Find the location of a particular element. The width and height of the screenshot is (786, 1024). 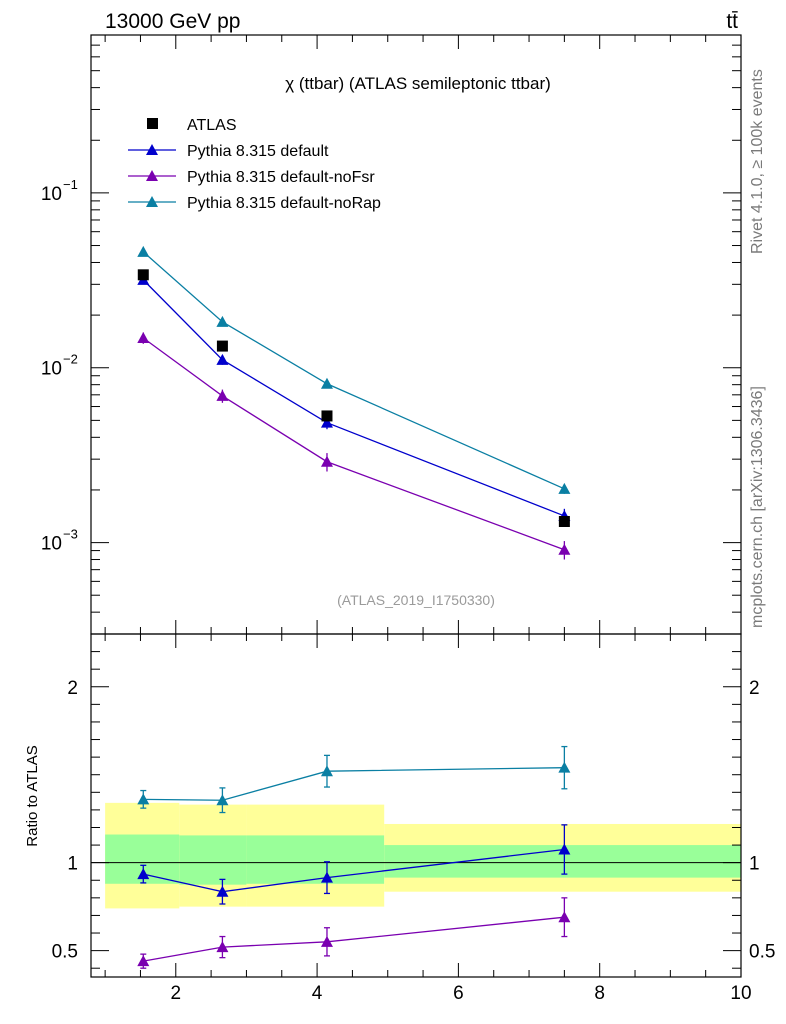

y-tick-label-ratio-left: 0.5 is located at coordinates (65, 952).